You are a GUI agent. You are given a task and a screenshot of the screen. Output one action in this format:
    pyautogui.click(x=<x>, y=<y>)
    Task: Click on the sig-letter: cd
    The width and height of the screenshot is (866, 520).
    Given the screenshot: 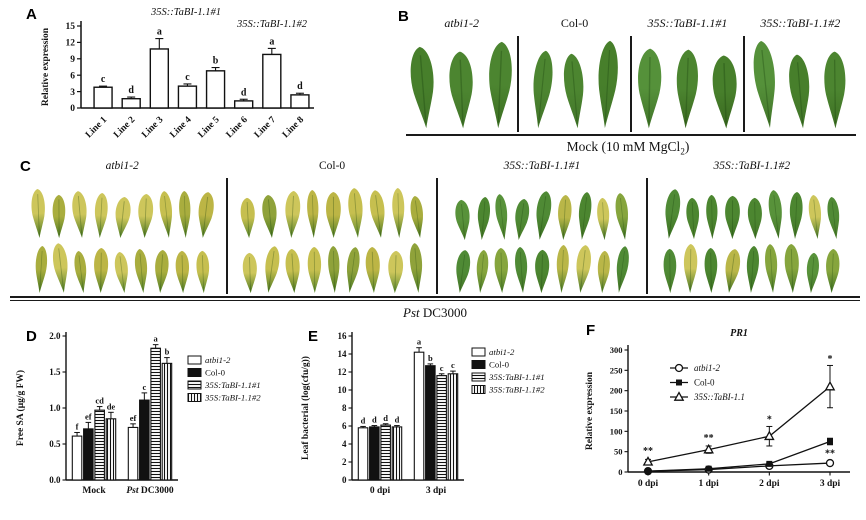 What is the action you would take?
    pyautogui.click(x=99, y=401)
    